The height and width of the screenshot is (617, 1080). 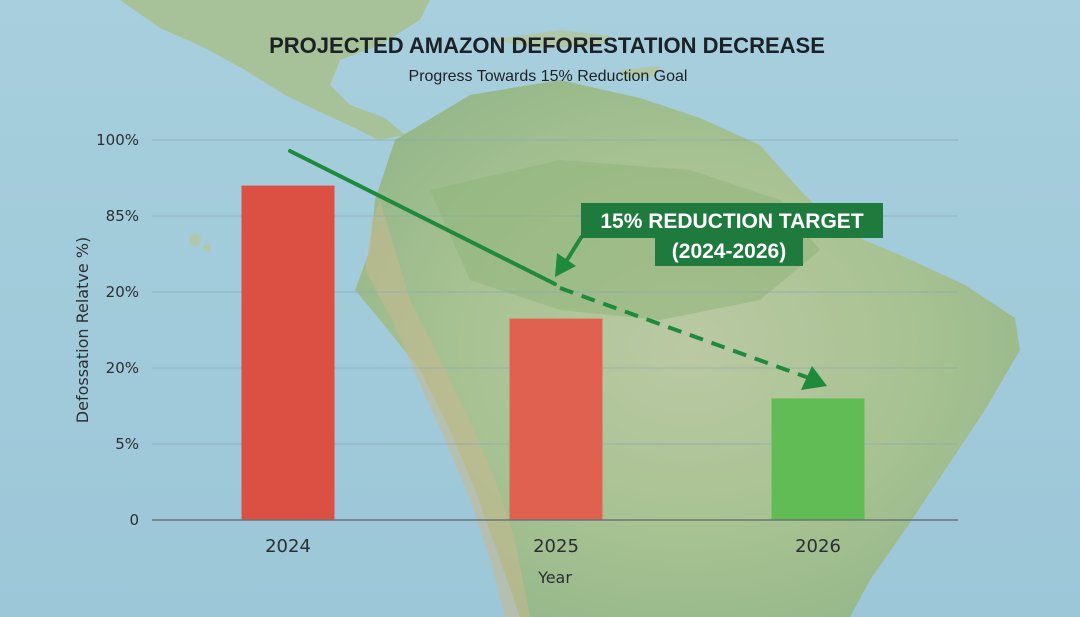 I want to click on annotation-box-top, so click(x=732, y=220).